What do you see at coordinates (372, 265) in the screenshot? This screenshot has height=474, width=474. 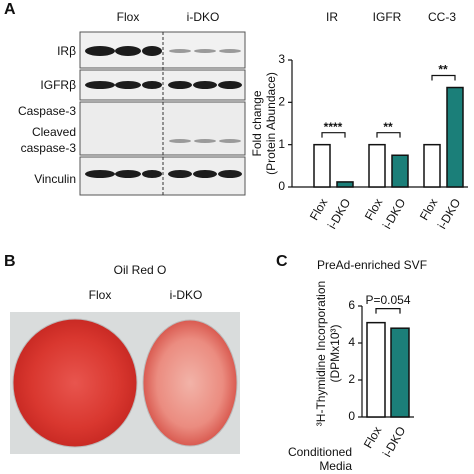 I see `chart-title: PreAd-enriched SVF` at bounding box center [372, 265].